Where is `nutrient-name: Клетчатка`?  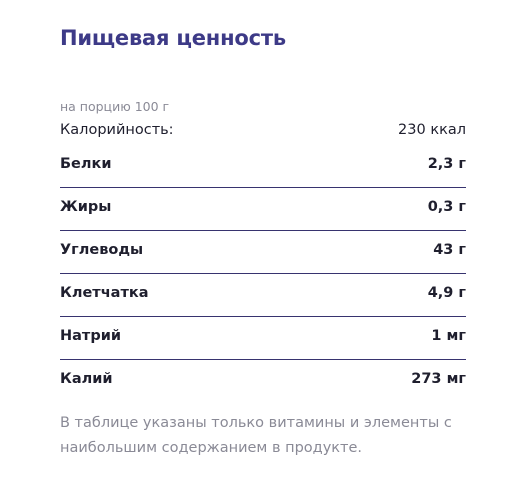 nutrient-name: Клетчатка is located at coordinates (104, 293).